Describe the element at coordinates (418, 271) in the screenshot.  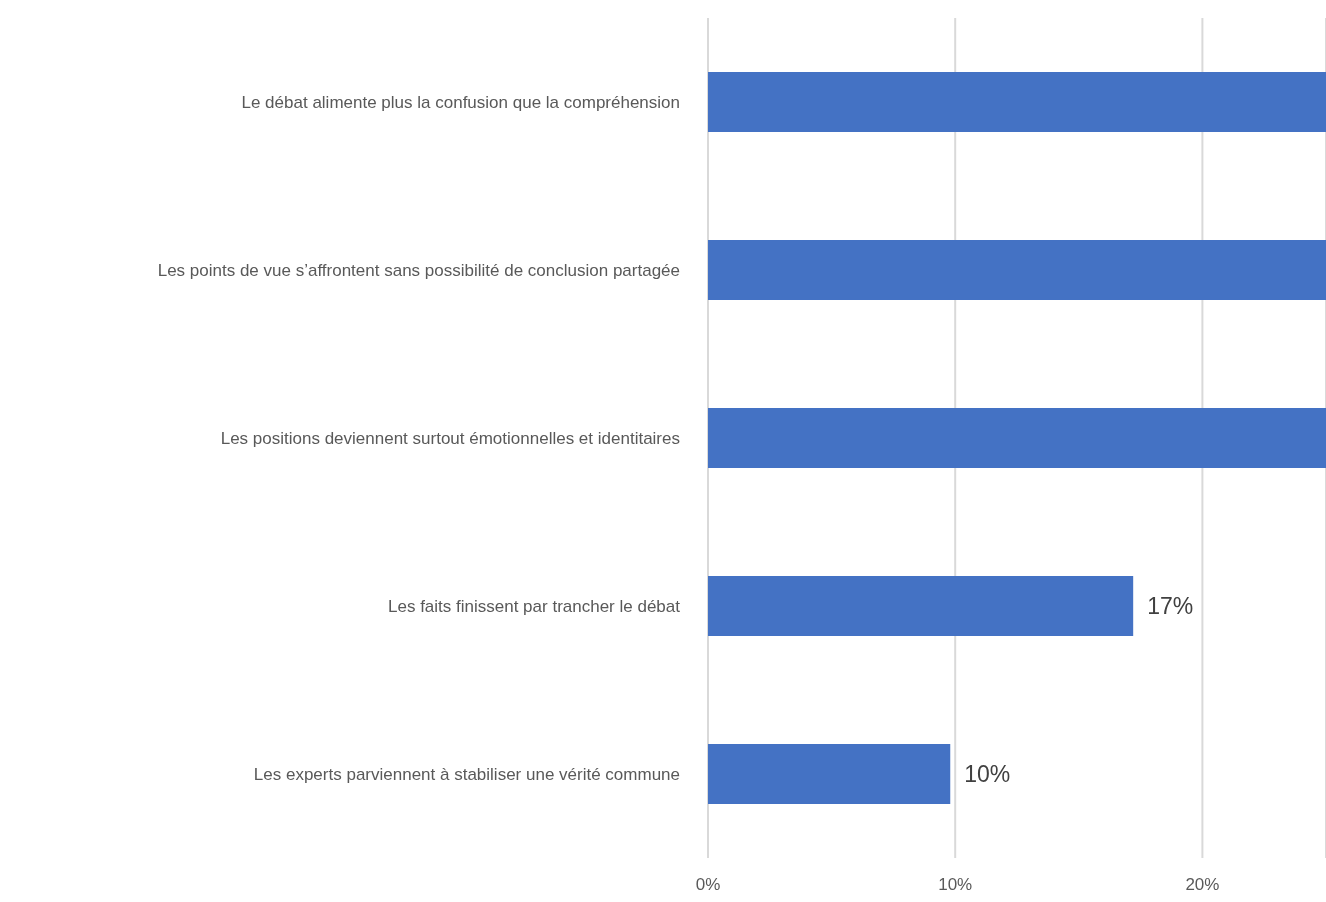
I see `y-tick-label: Les points de vue s’affrontent sans possibilité de conclusion partagée` at that location.